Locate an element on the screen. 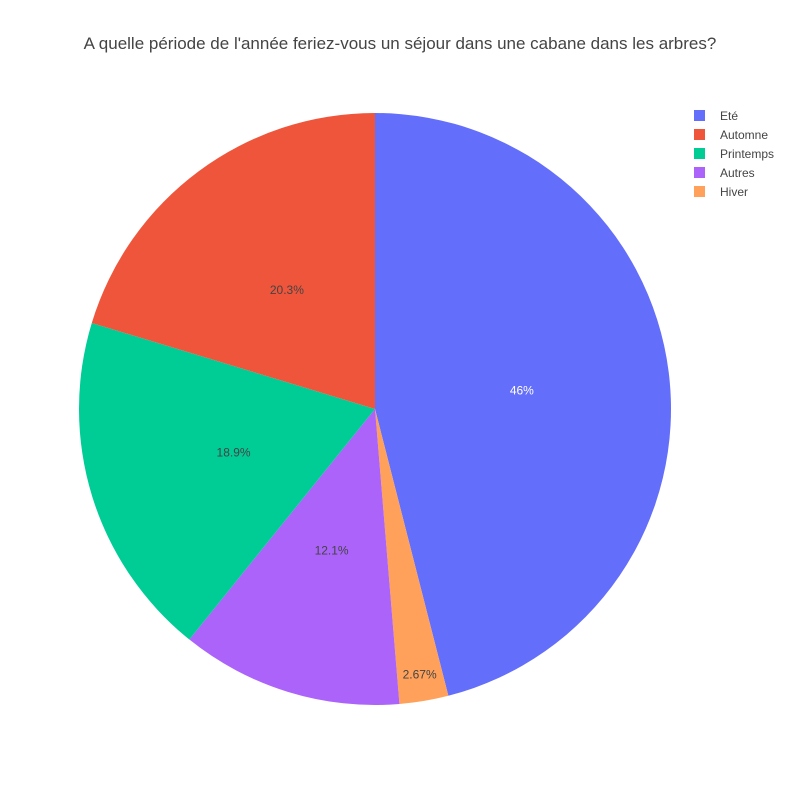 The height and width of the screenshot is (800, 800). legend-item: Printemps is located at coordinates (734, 153).